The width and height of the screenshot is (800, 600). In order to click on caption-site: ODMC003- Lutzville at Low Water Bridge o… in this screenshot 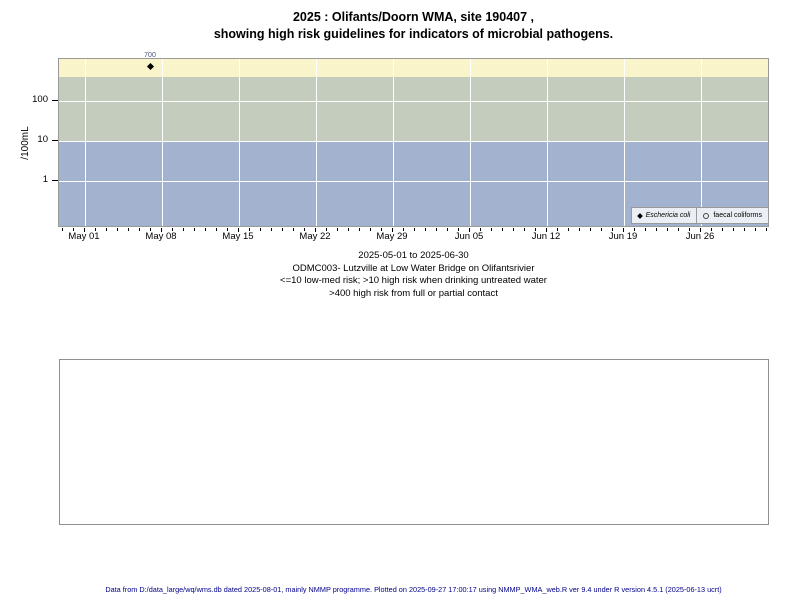, I will do `click(413, 268)`.